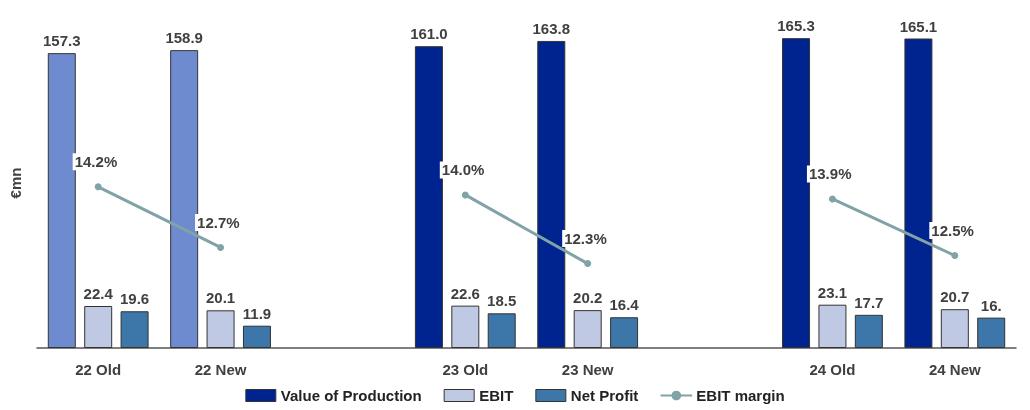 This screenshot has width=1030, height=410. What do you see at coordinates (184, 38) in the screenshot?
I see `data-label: 158.9` at bounding box center [184, 38].